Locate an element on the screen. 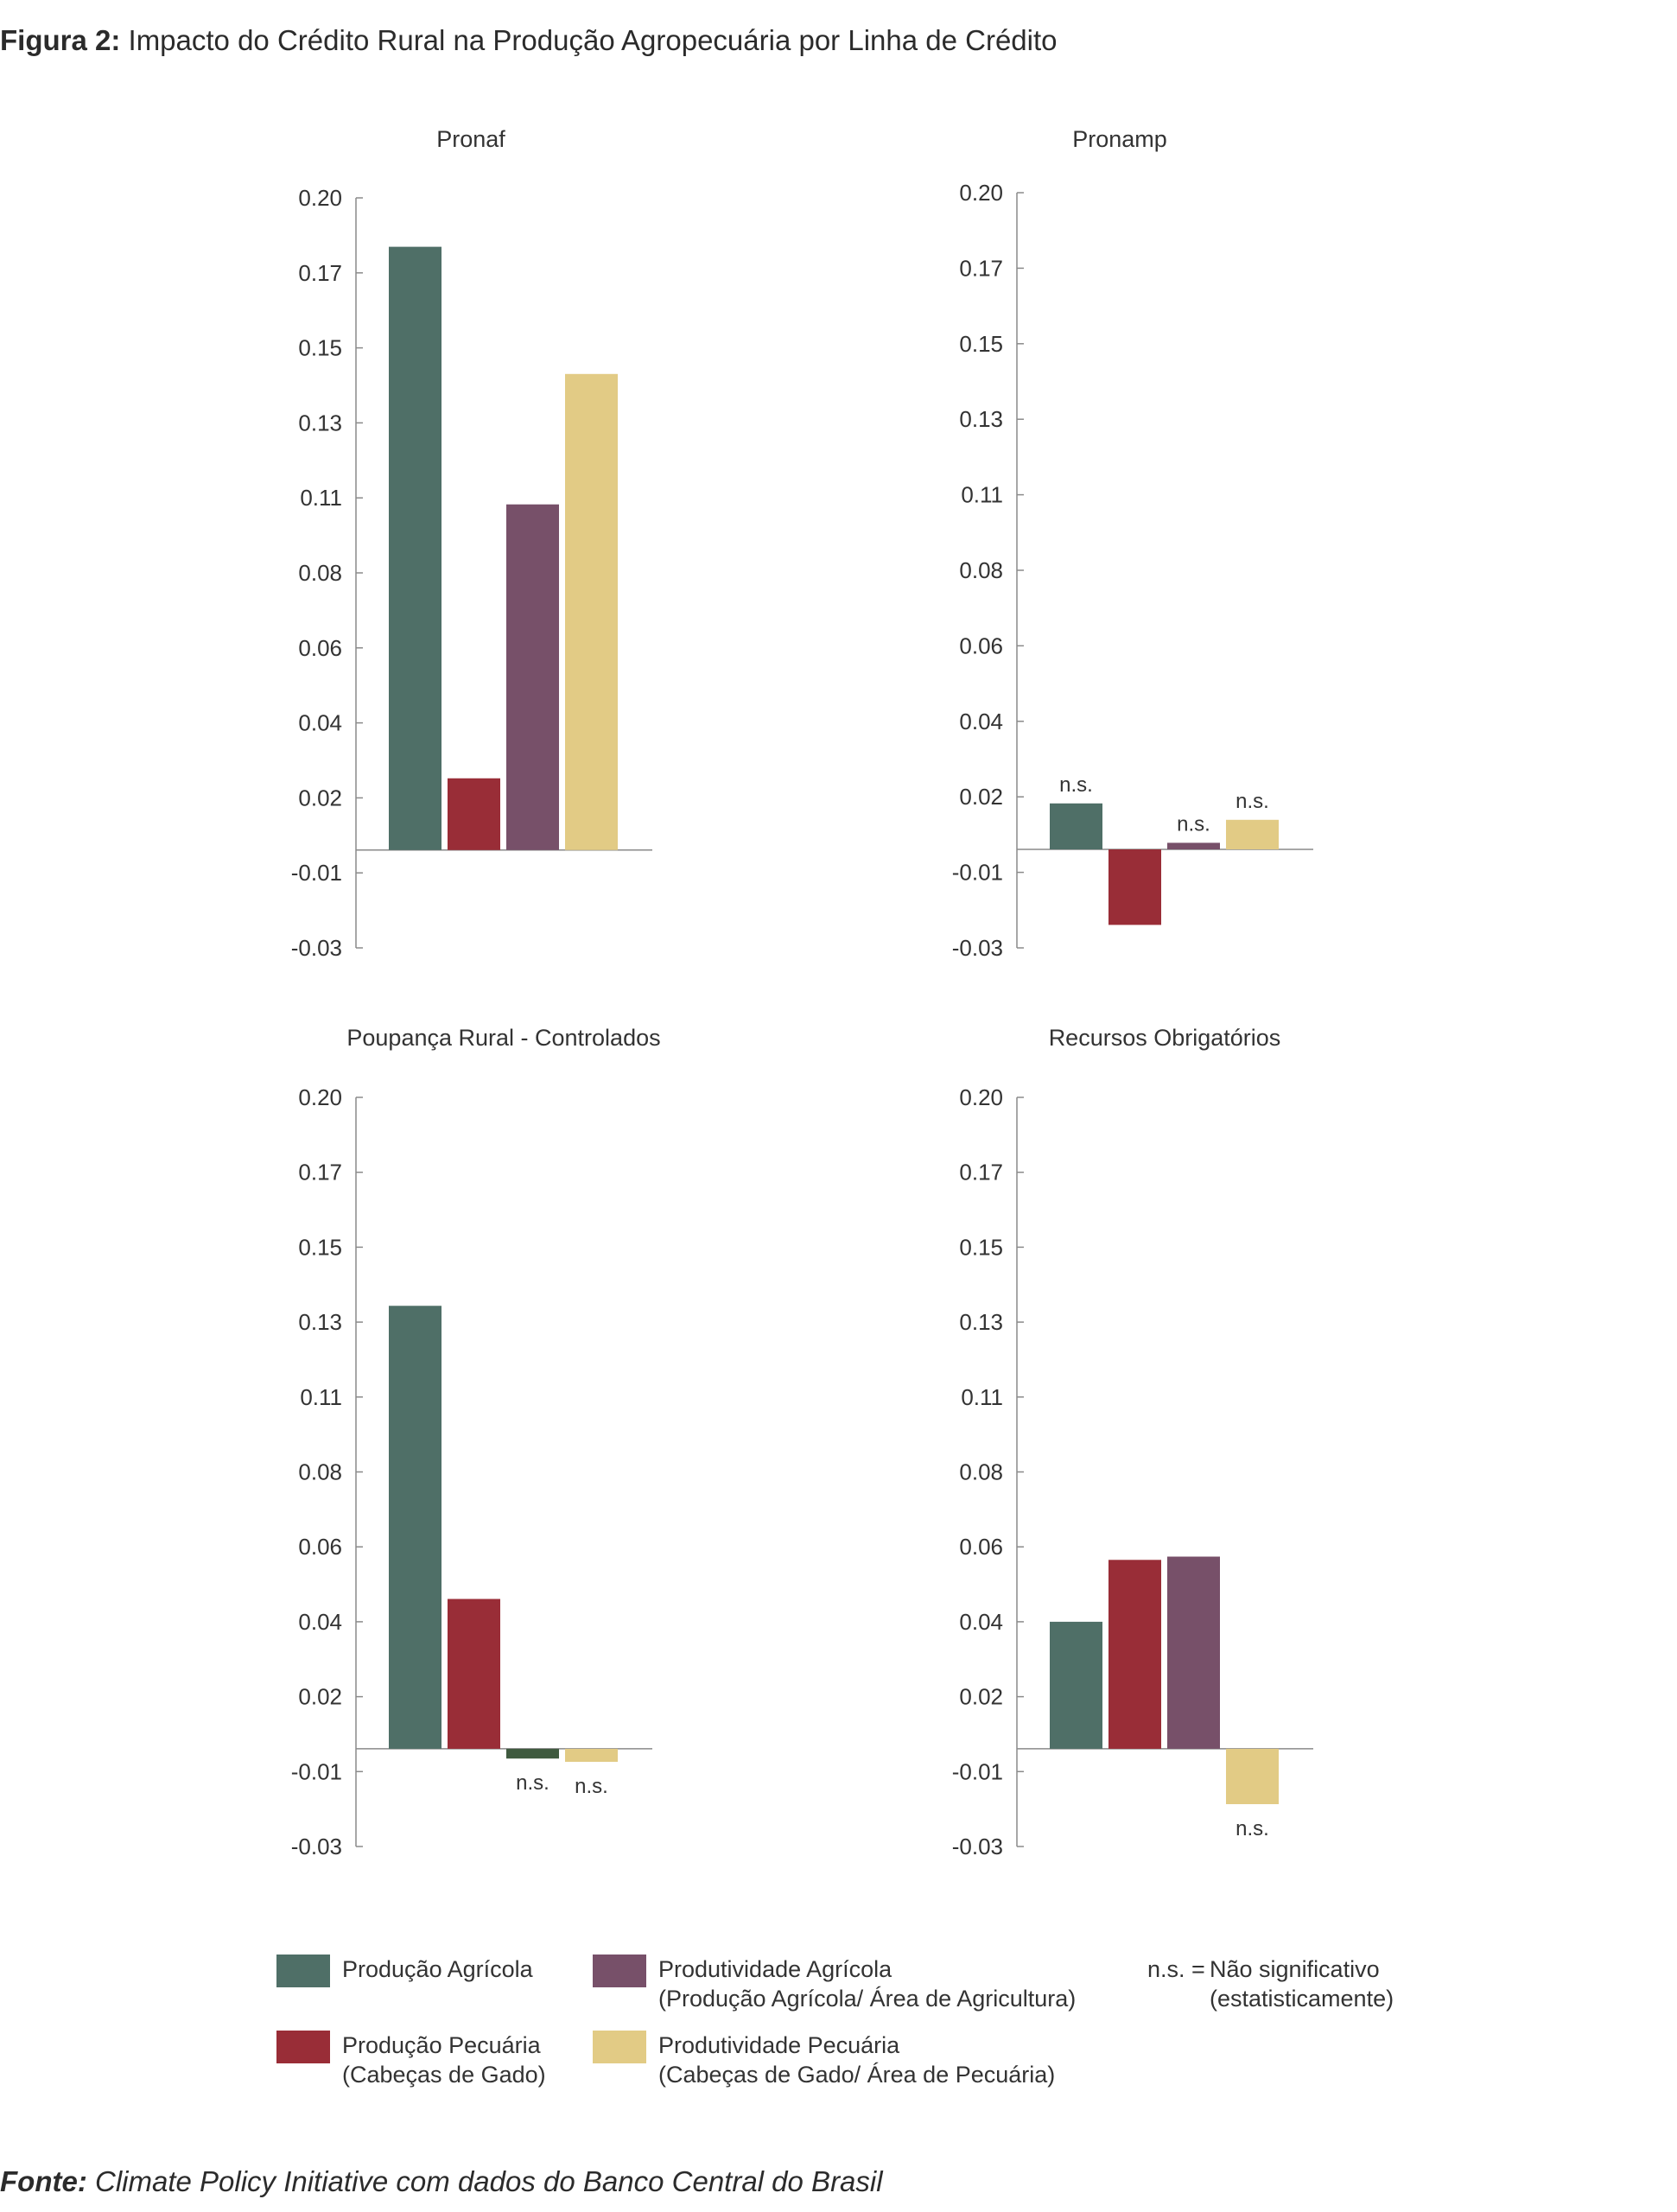 This screenshot has width=1677, height=2212. source-label: Fonte: is located at coordinates (43, 2181).